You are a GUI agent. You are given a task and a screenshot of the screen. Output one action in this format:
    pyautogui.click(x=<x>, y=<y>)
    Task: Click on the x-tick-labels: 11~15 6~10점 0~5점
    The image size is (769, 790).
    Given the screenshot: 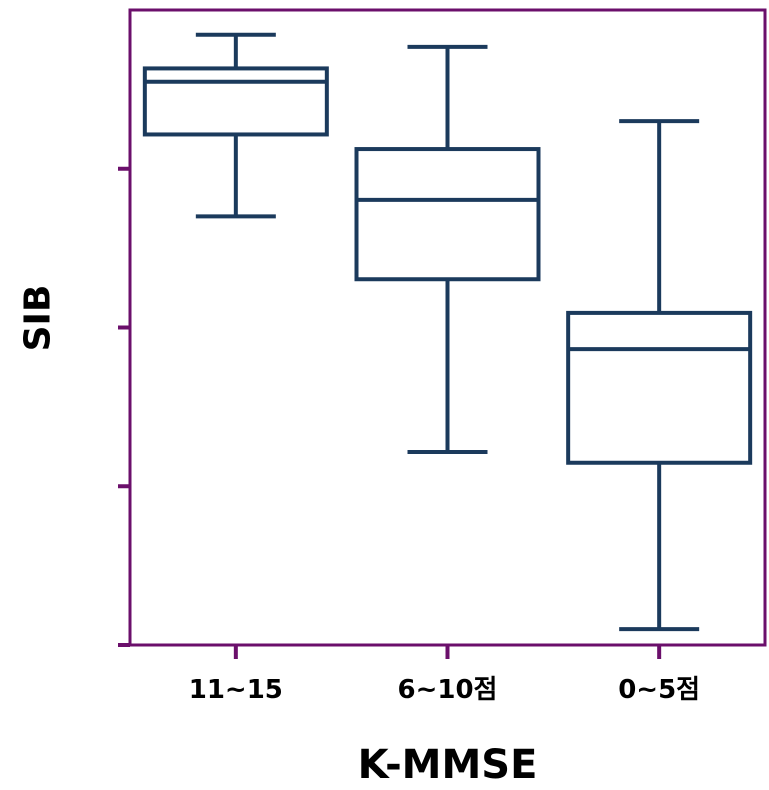 What is the action you would take?
    pyautogui.click(x=444, y=690)
    